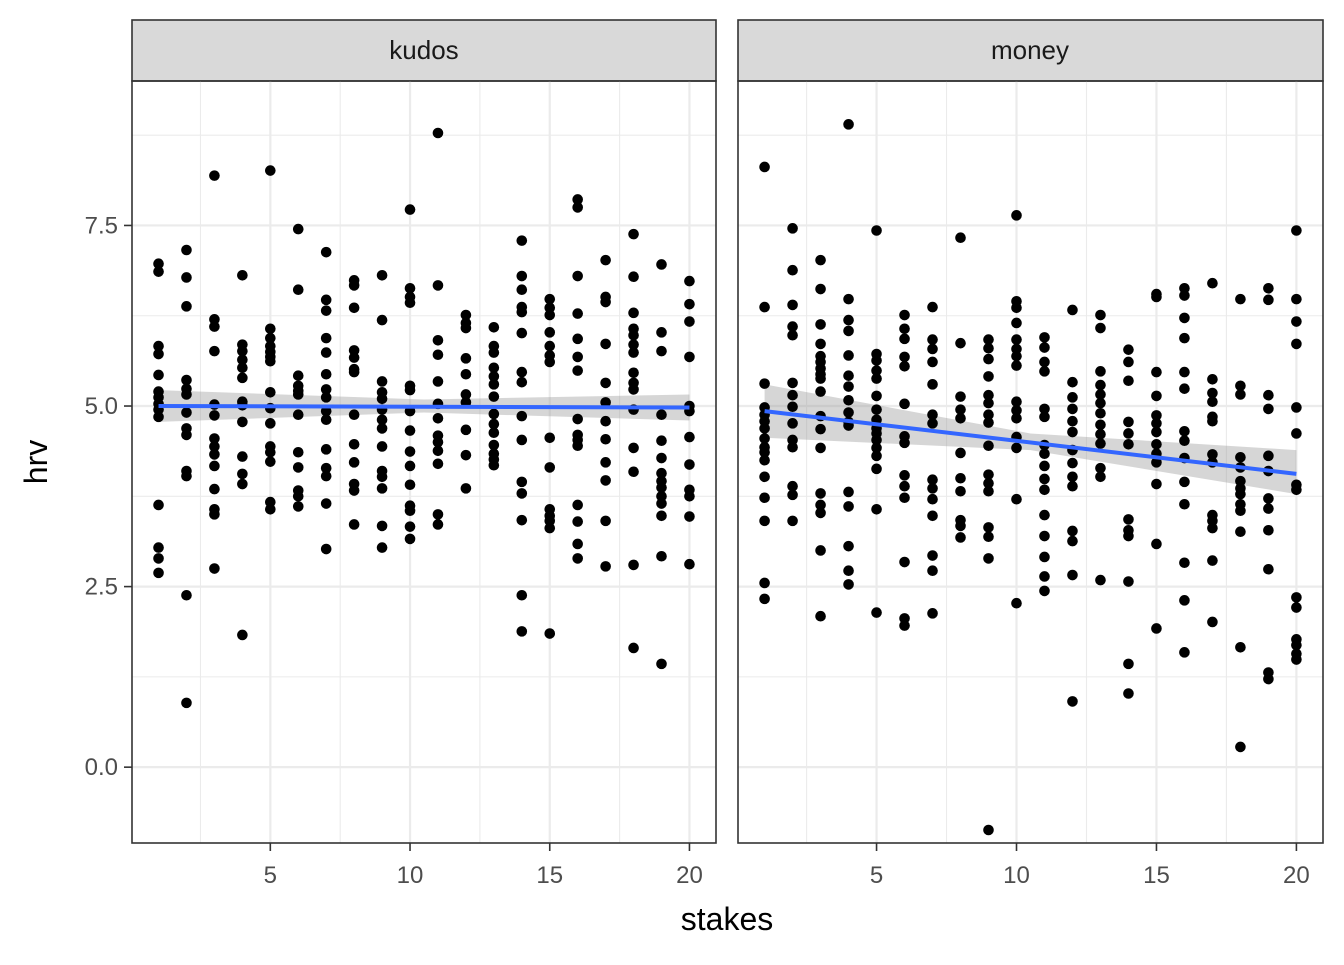 The image size is (1344, 965). What do you see at coordinates (101, 225) in the screenshot?
I see `y-tick-label: 7.5` at bounding box center [101, 225].